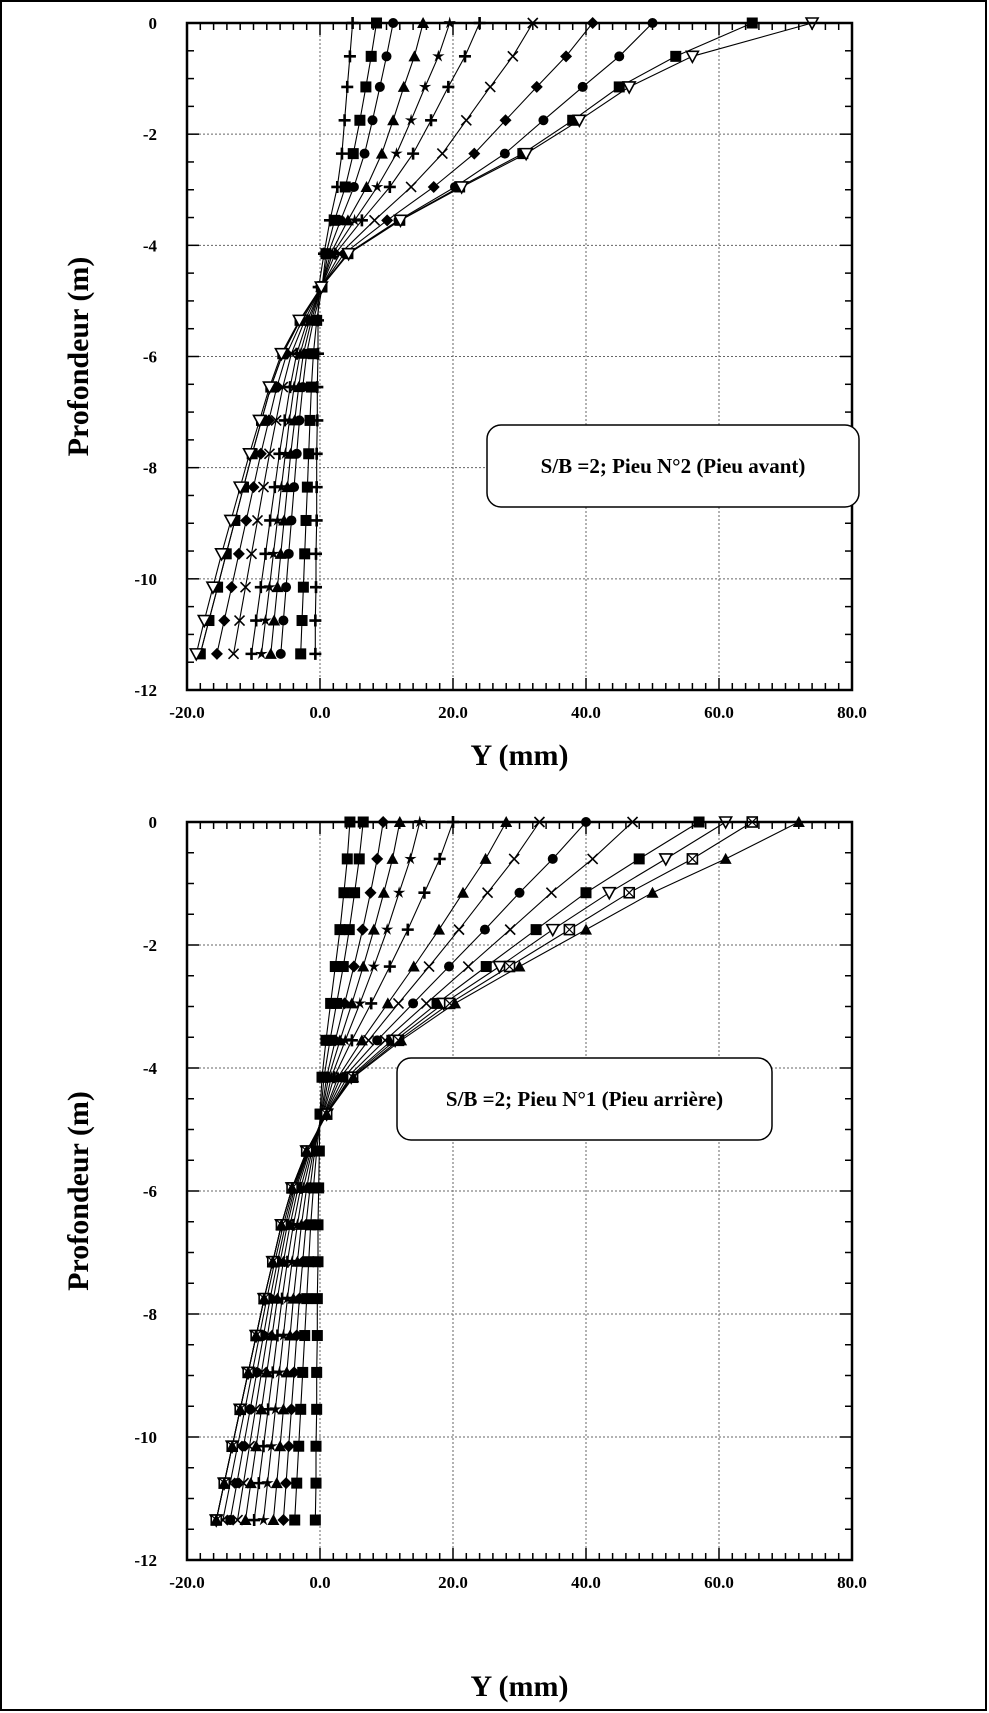 The height and width of the screenshot is (1713, 989). I want to click on y-tick-label: 0, so click(153, 23).